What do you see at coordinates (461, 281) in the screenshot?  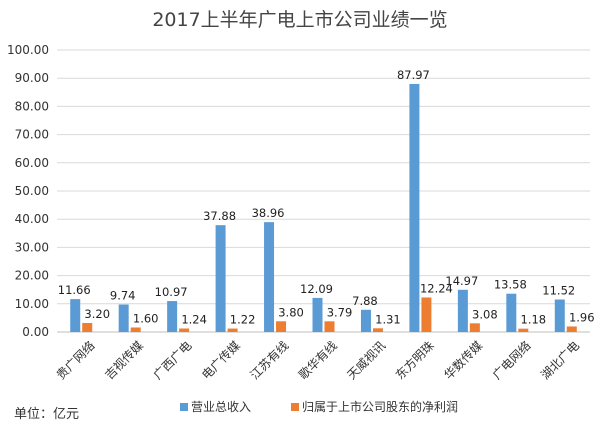 I see `data-label-revenue: 14.97` at bounding box center [461, 281].